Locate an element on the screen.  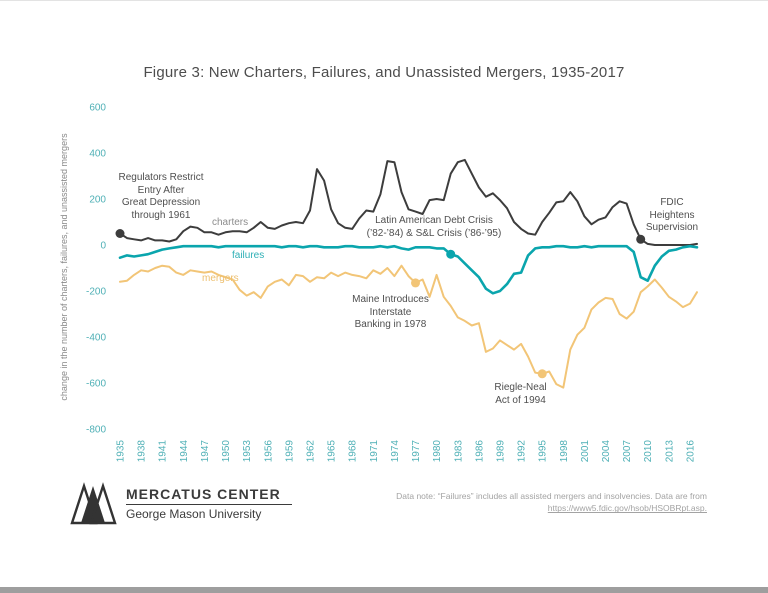
x-tick-label: 1941 is located at coordinates (163, 451).